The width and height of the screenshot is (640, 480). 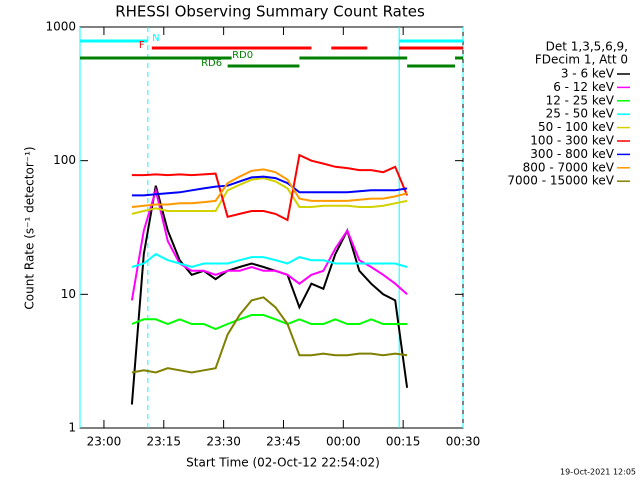 What do you see at coordinates (587, 47) in the screenshot?
I see `legend-title: Det 1,3,5,6,9,` at bounding box center [587, 47].